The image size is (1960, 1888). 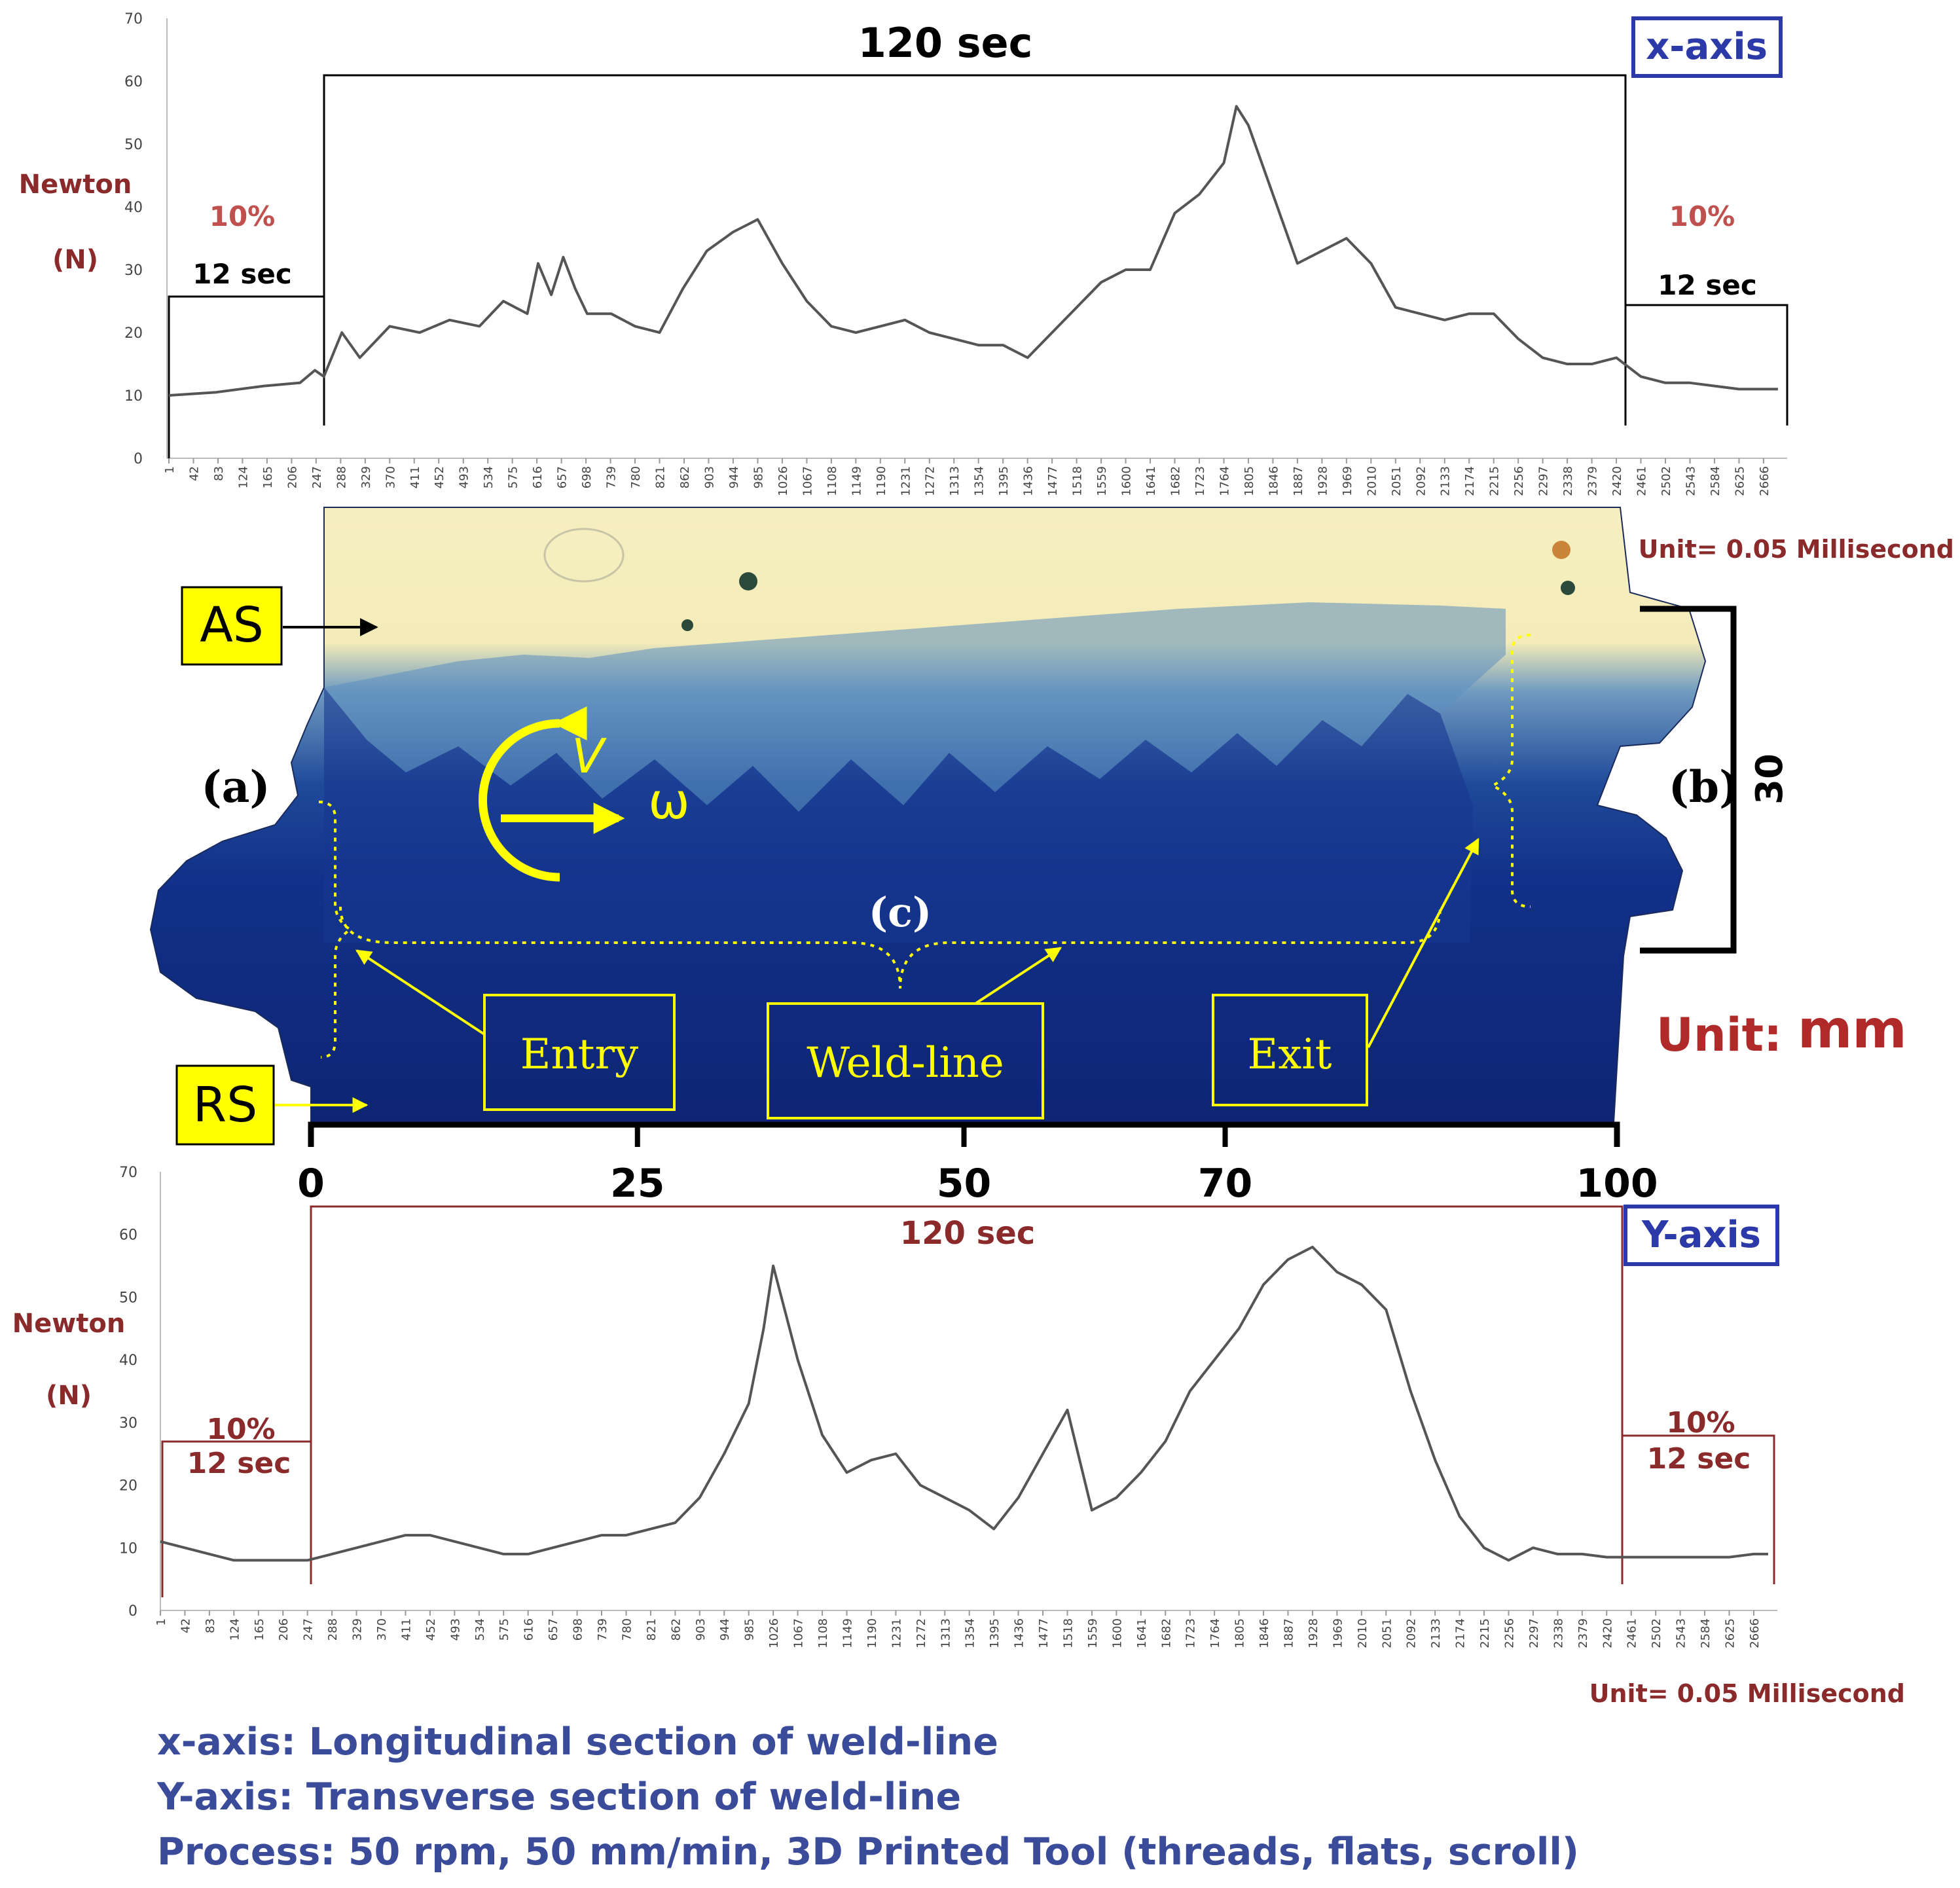 I want to click on as-label-box, so click(x=232, y=626).